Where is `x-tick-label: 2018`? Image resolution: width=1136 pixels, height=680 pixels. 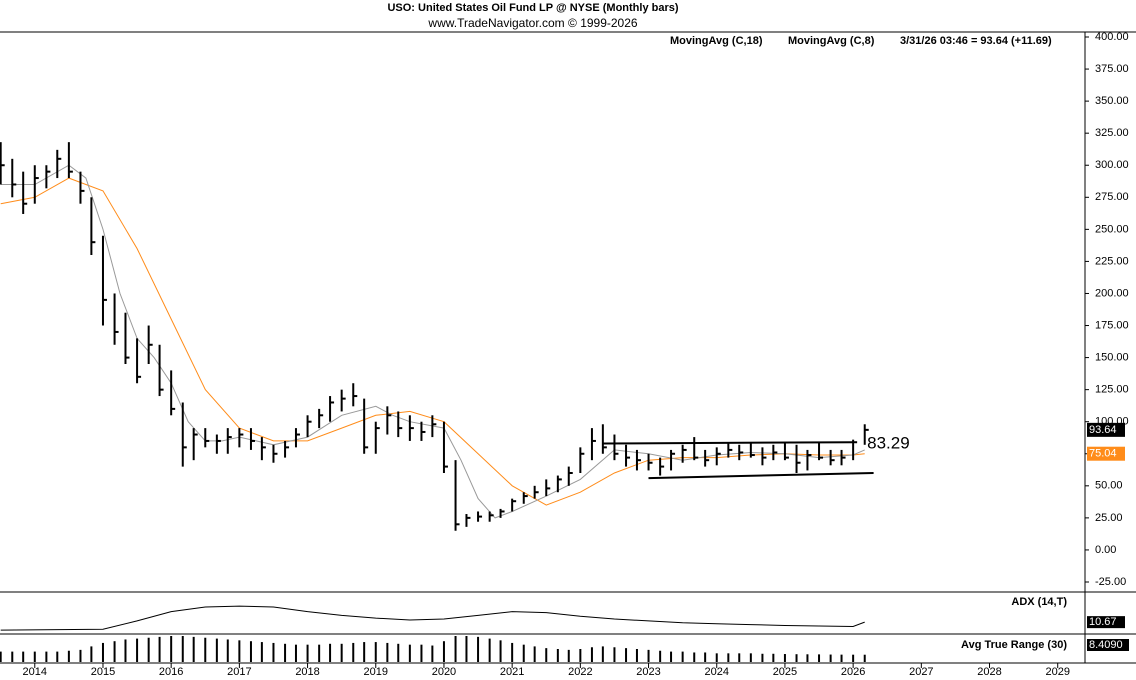
x-tick-label: 2018 is located at coordinates (307, 672).